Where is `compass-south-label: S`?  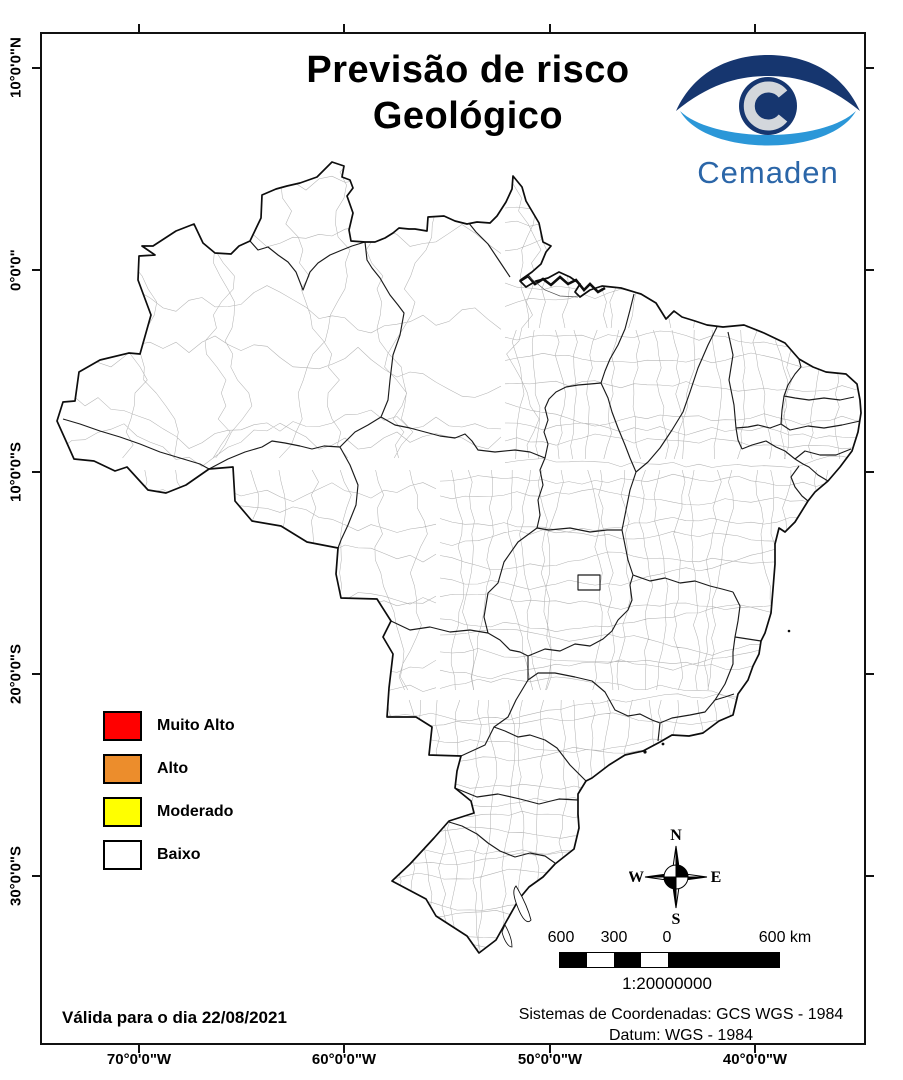 compass-south-label: S is located at coordinates (676, 918).